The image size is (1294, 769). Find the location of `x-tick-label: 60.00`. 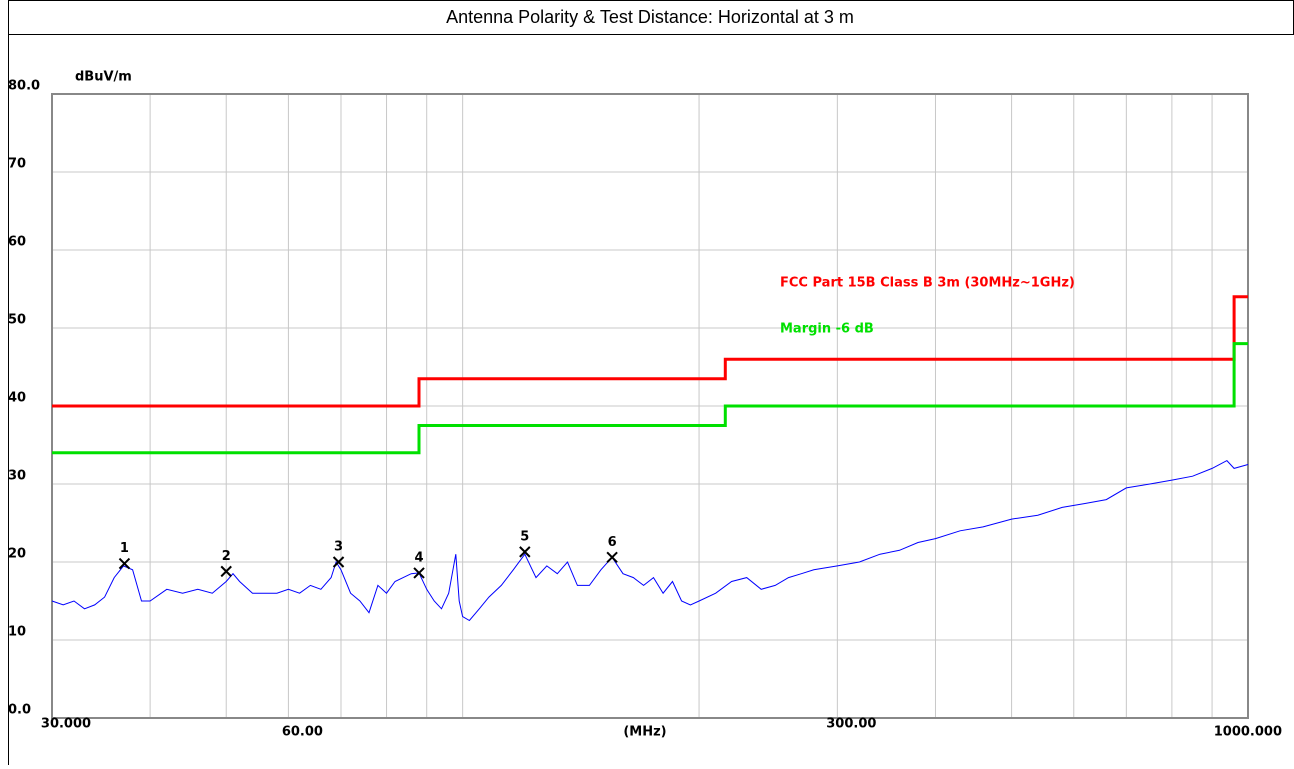

x-tick-label: 60.00 is located at coordinates (302, 732).